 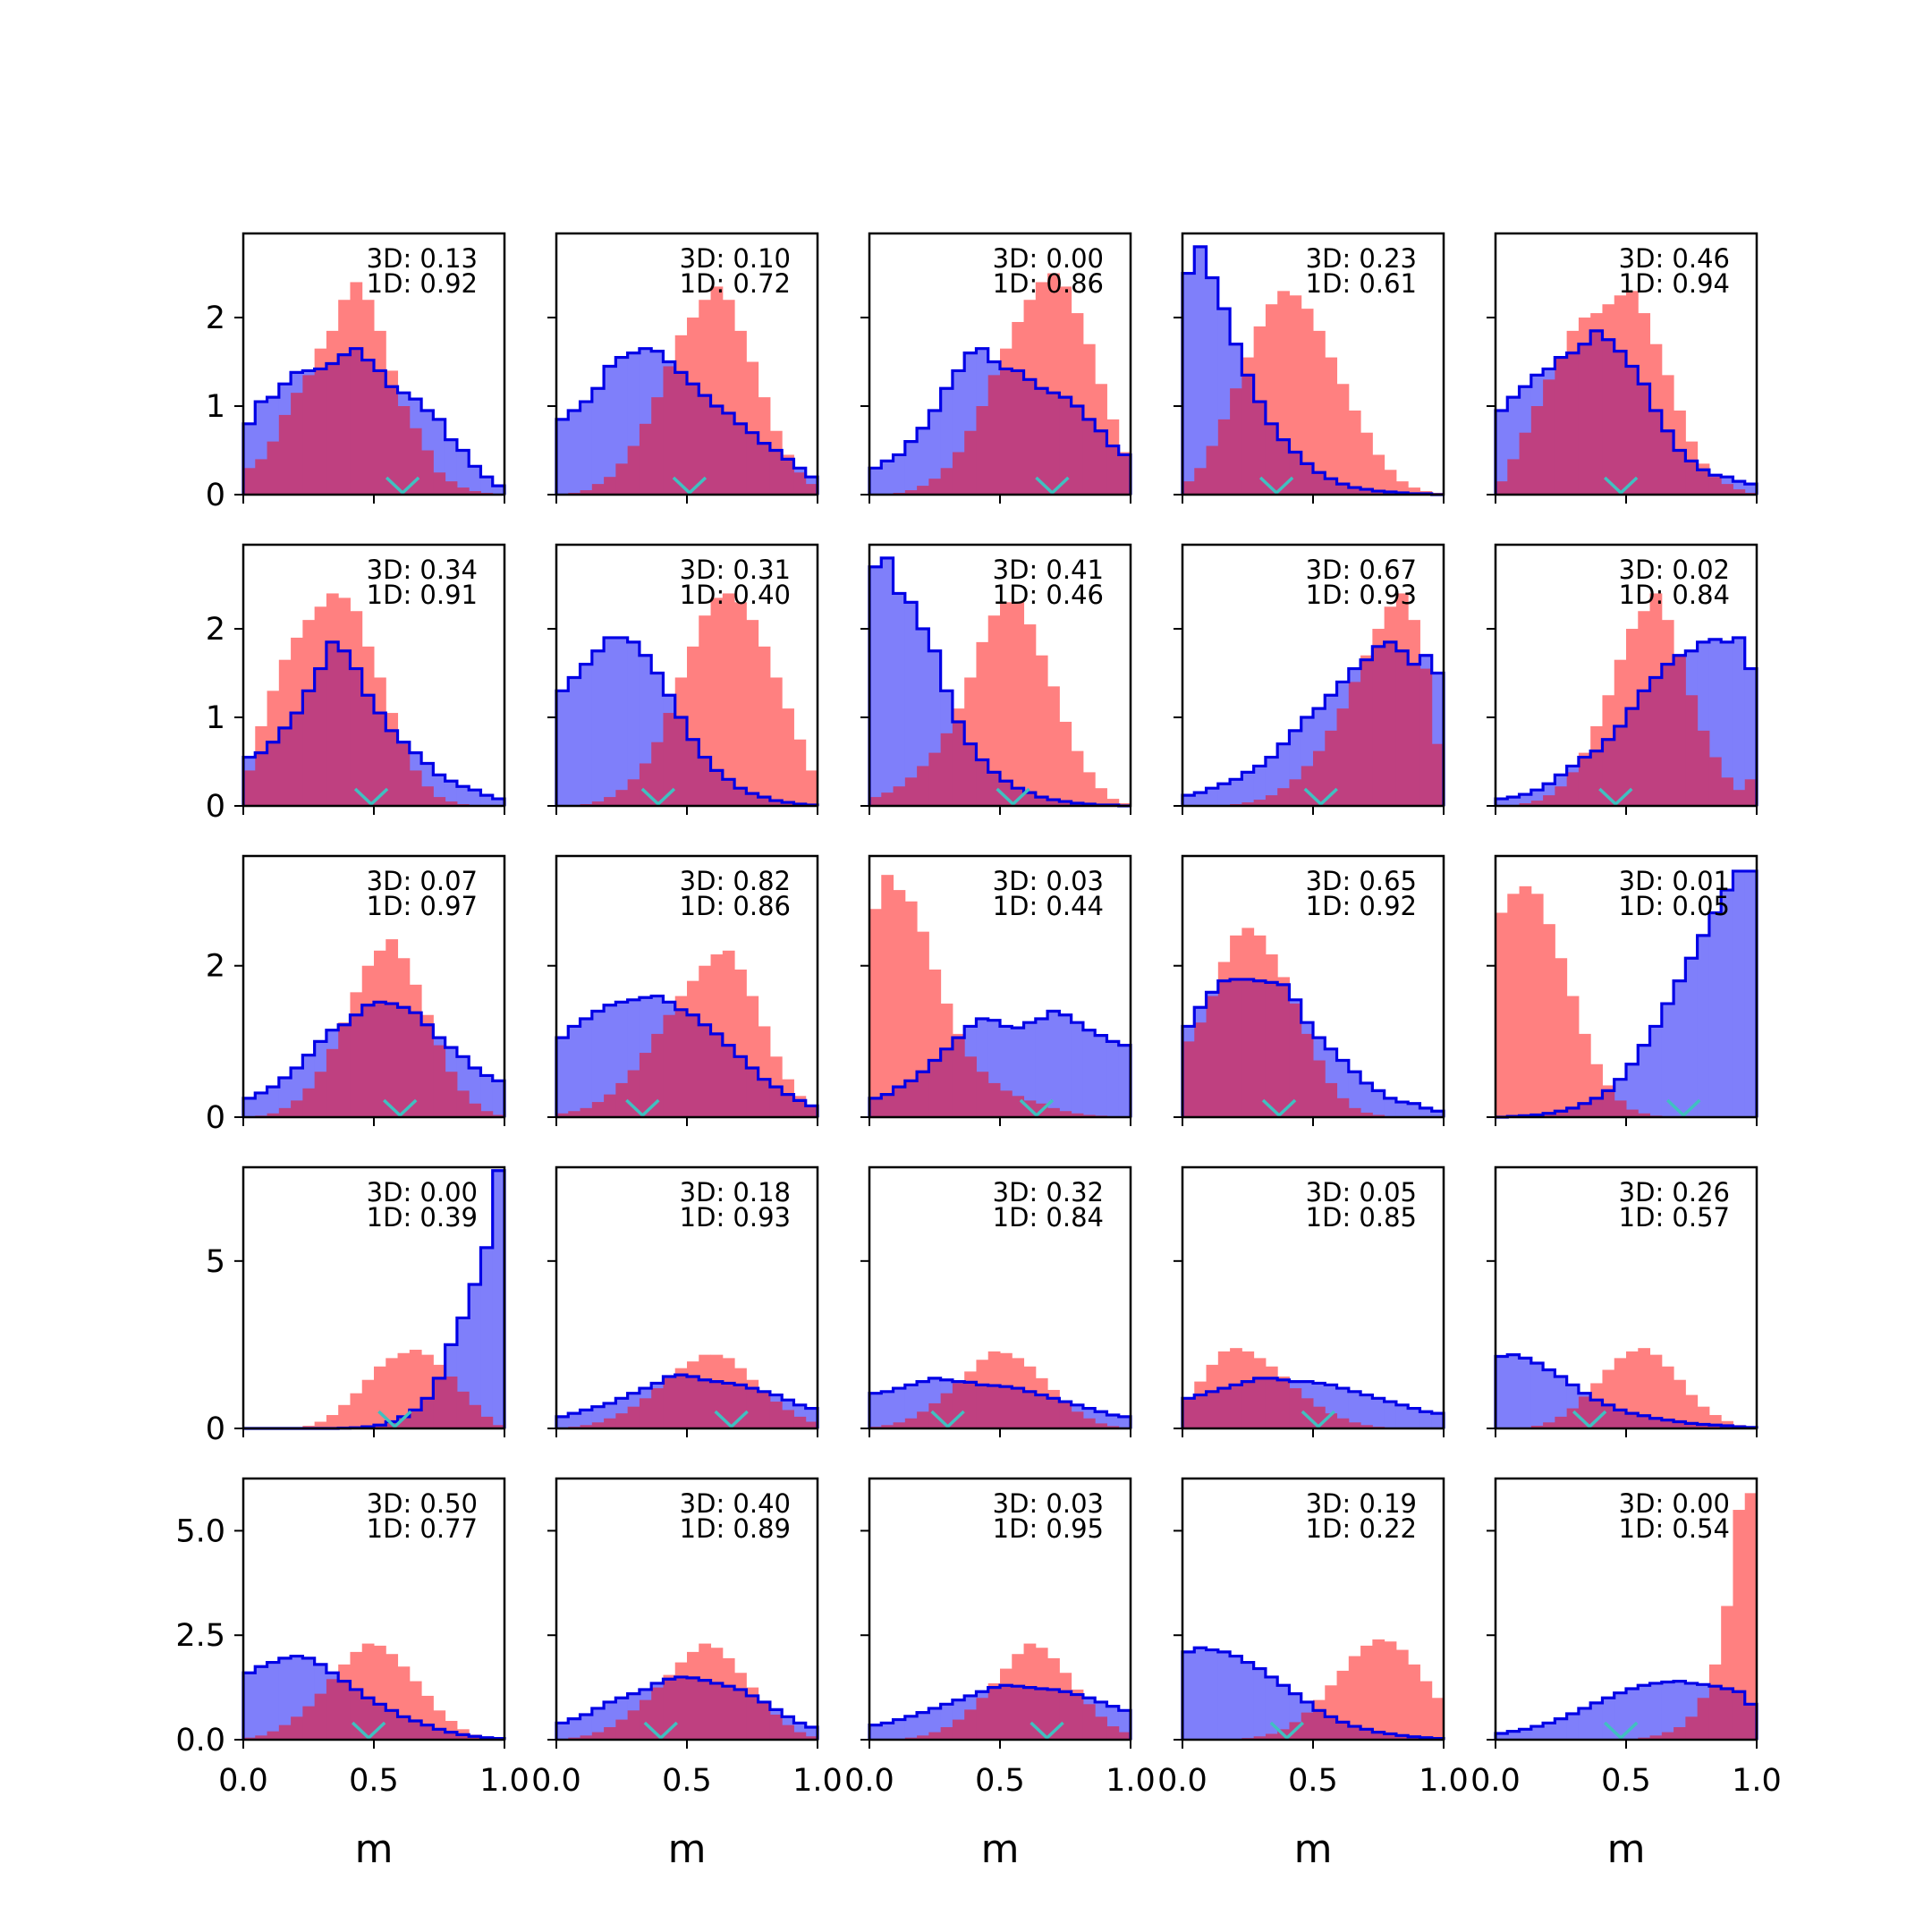 What do you see at coordinates (687, 1849) in the screenshot?
I see `x-axis-label-col-2: m` at bounding box center [687, 1849].